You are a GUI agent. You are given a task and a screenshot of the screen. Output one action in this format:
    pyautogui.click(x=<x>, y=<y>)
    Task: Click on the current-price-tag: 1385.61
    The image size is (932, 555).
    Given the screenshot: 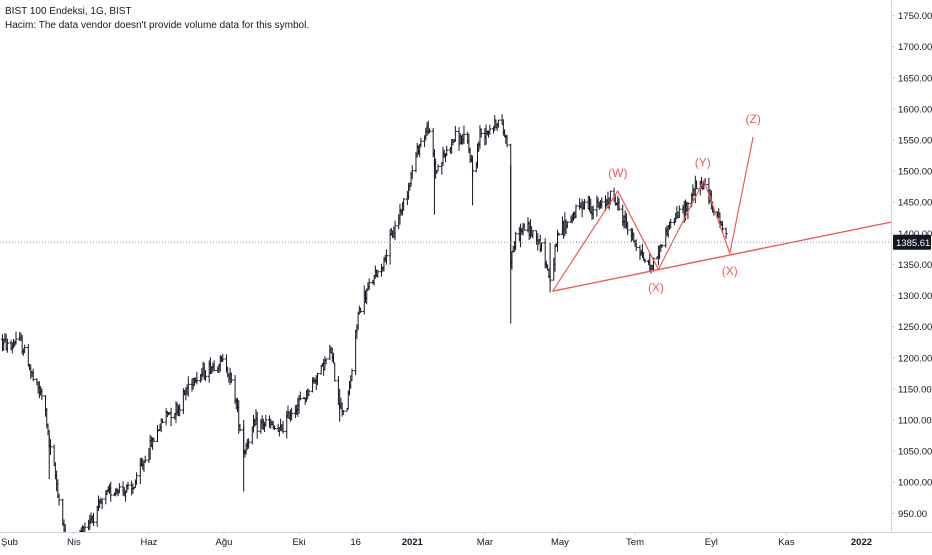 What is the action you would take?
    pyautogui.click(x=912, y=242)
    